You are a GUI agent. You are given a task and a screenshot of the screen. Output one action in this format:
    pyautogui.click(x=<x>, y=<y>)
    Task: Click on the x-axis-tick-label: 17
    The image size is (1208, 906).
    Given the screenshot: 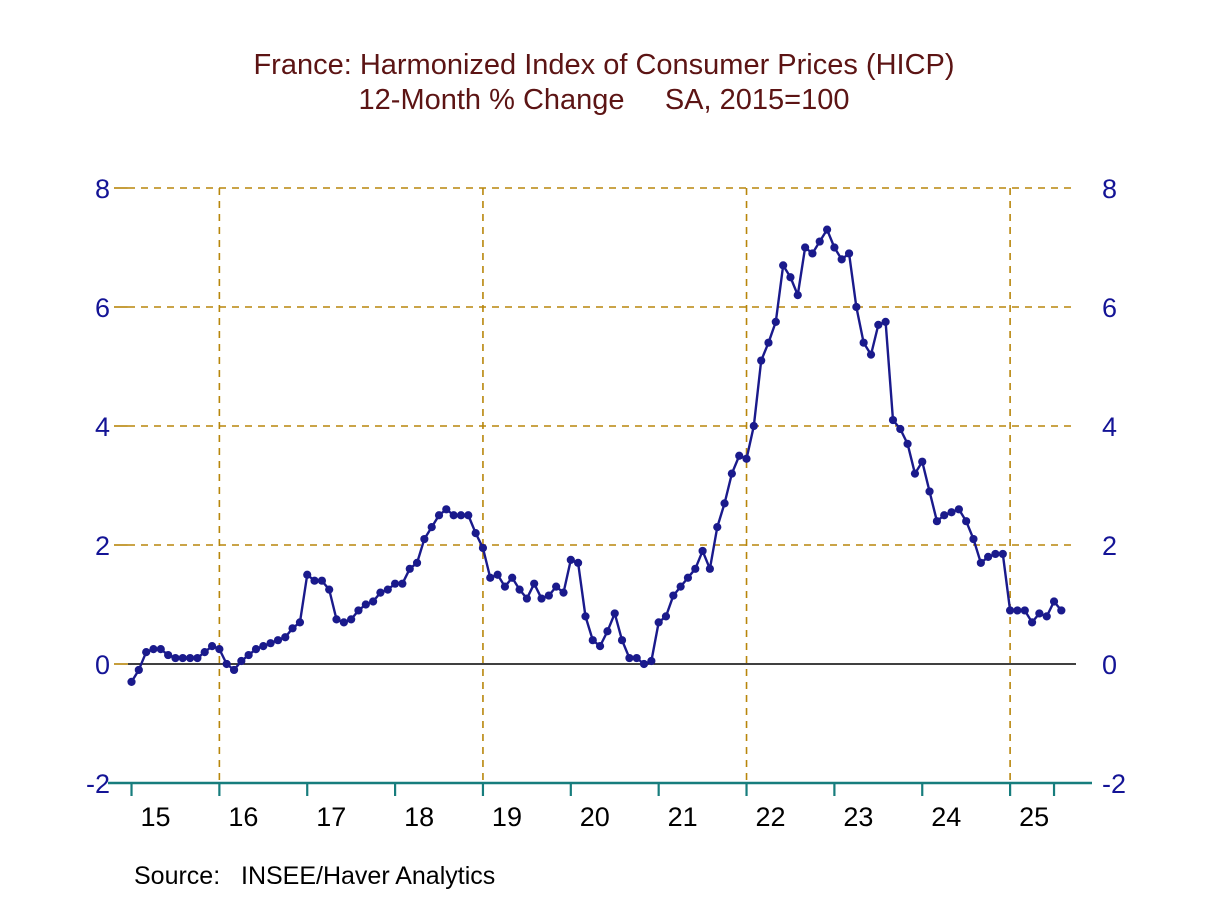 What is the action you would take?
    pyautogui.click(x=331, y=817)
    